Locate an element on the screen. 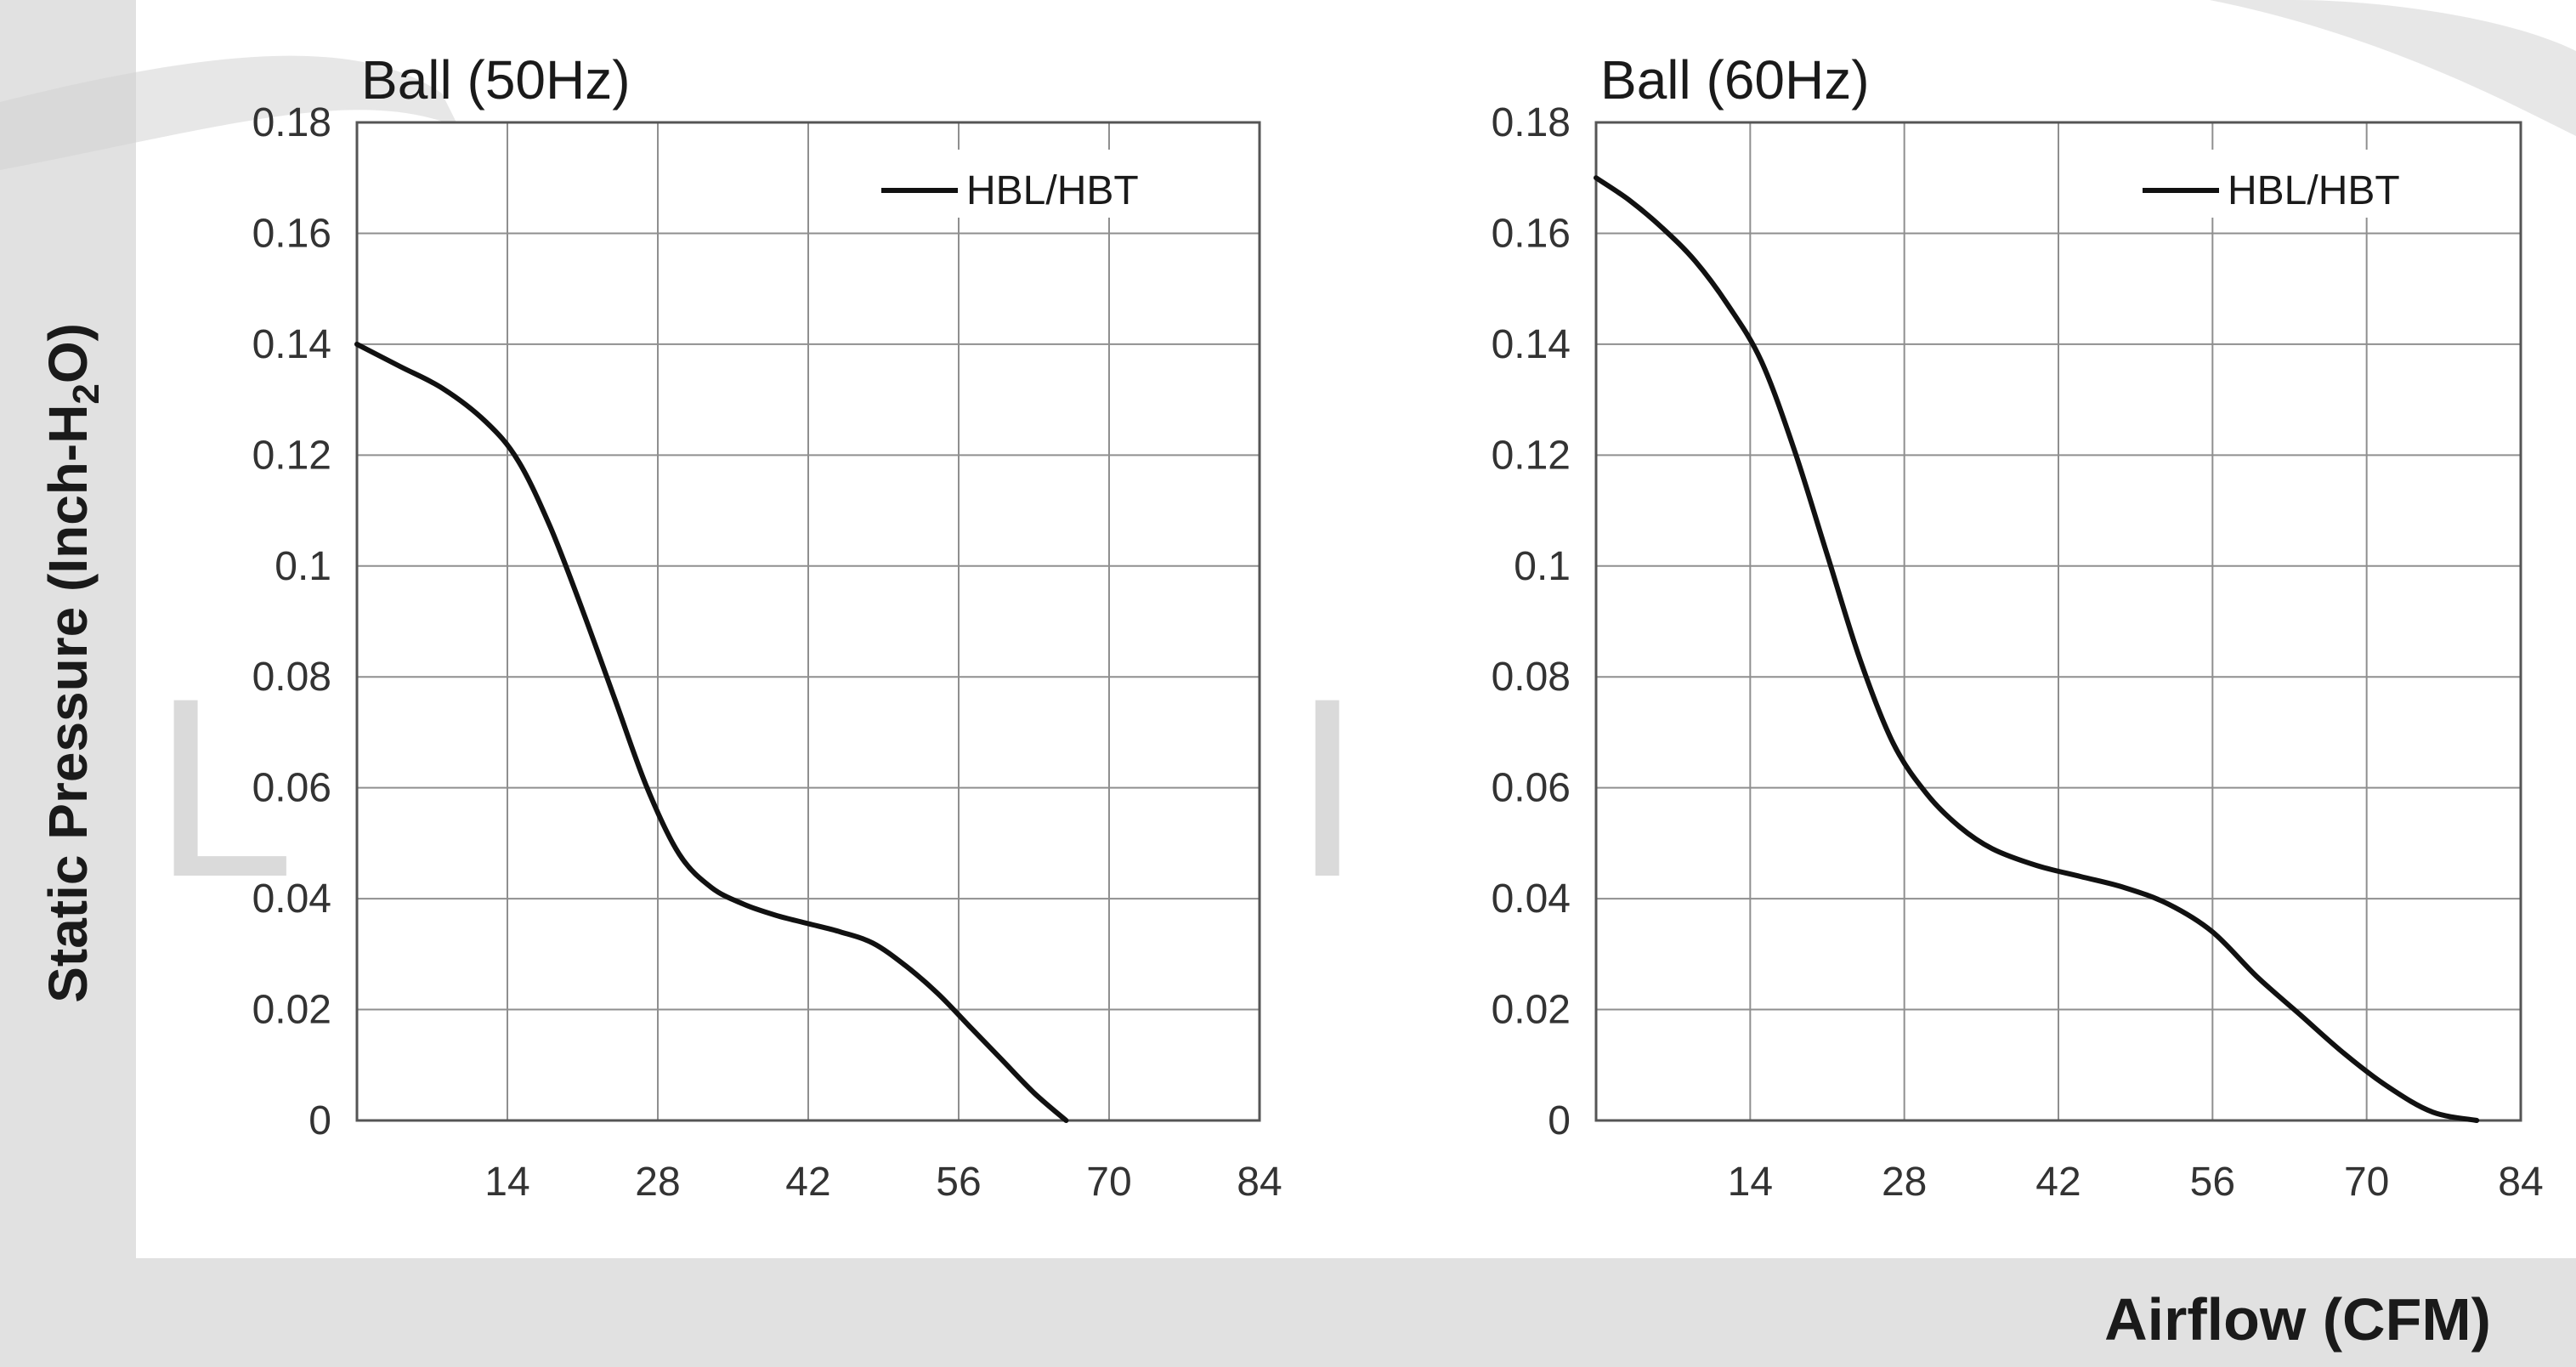  watermark-letter: L is located at coordinates (224, 787).